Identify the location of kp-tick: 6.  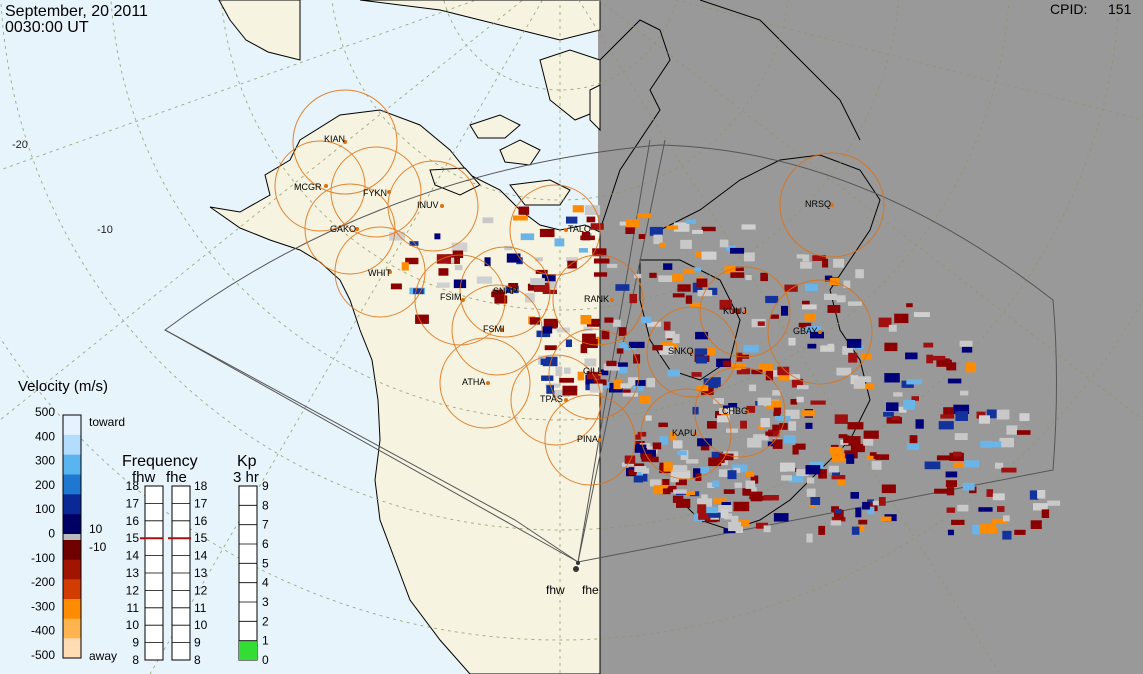
(265, 544).